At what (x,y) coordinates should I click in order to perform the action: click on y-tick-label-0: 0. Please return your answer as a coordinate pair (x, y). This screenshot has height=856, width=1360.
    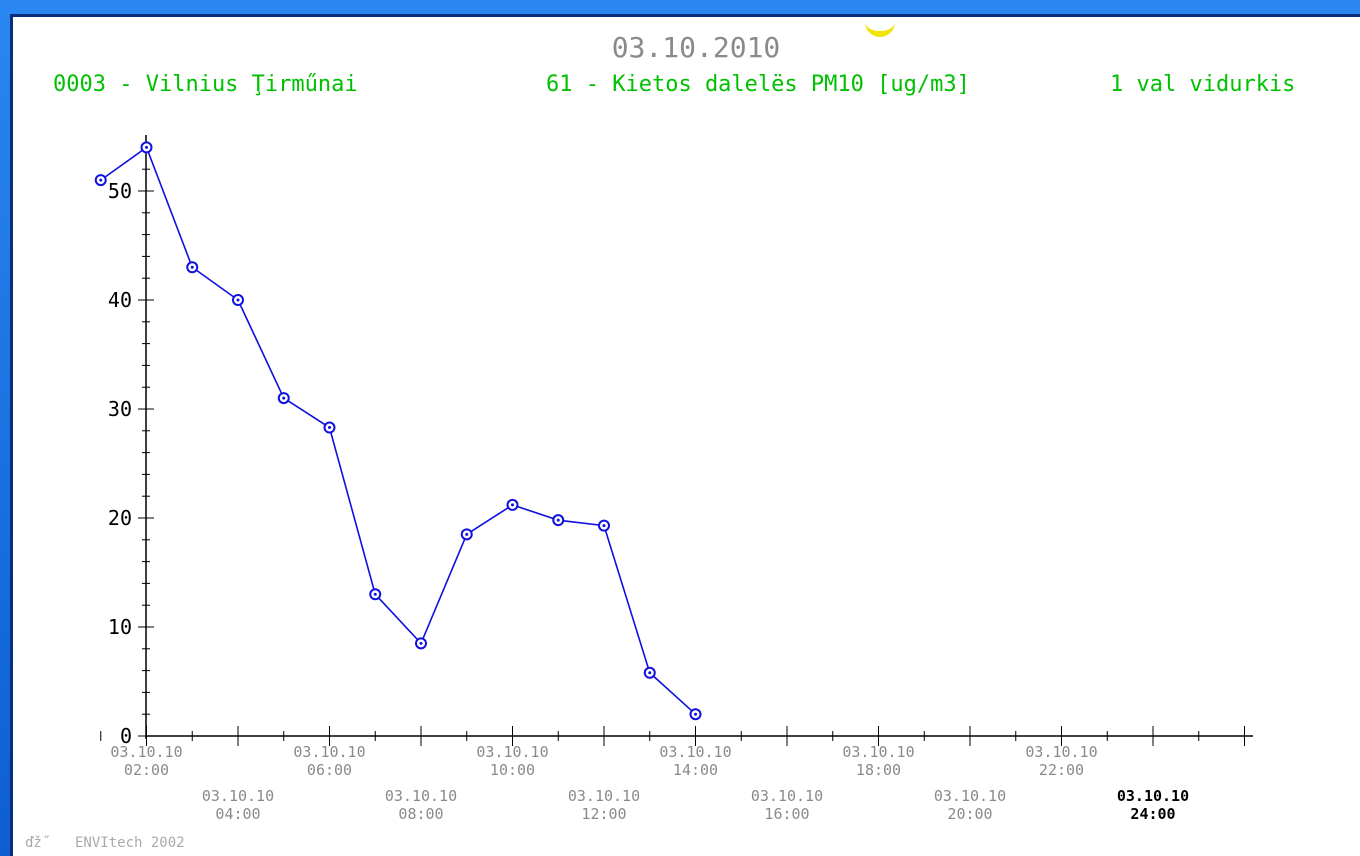
    Looking at the image, I should click on (126, 736).